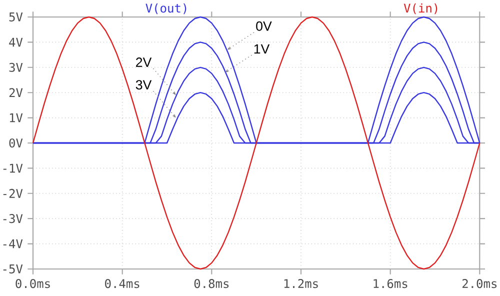 This screenshot has height=296, width=500. Describe the element at coordinates (479, 283) in the screenshot. I see `x-tick-label: 2.0ms` at that location.